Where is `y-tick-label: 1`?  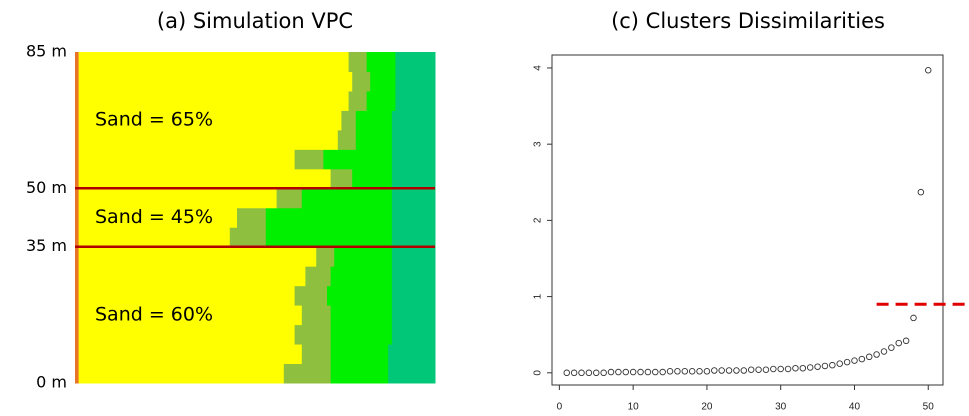 y-tick-label: 1 is located at coordinates (538, 296).